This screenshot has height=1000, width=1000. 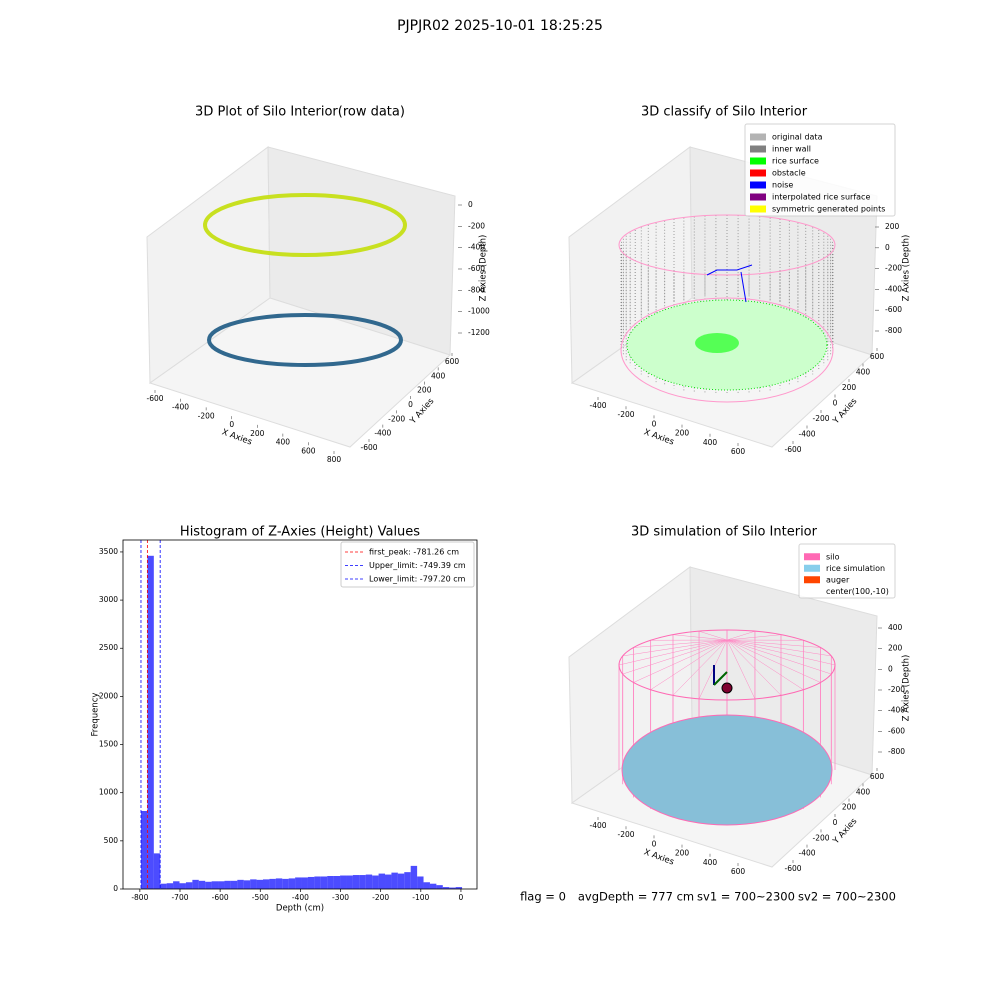 What do you see at coordinates (139, 897) in the screenshot?
I see `x-tick-label: -800` at bounding box center [139, 897].